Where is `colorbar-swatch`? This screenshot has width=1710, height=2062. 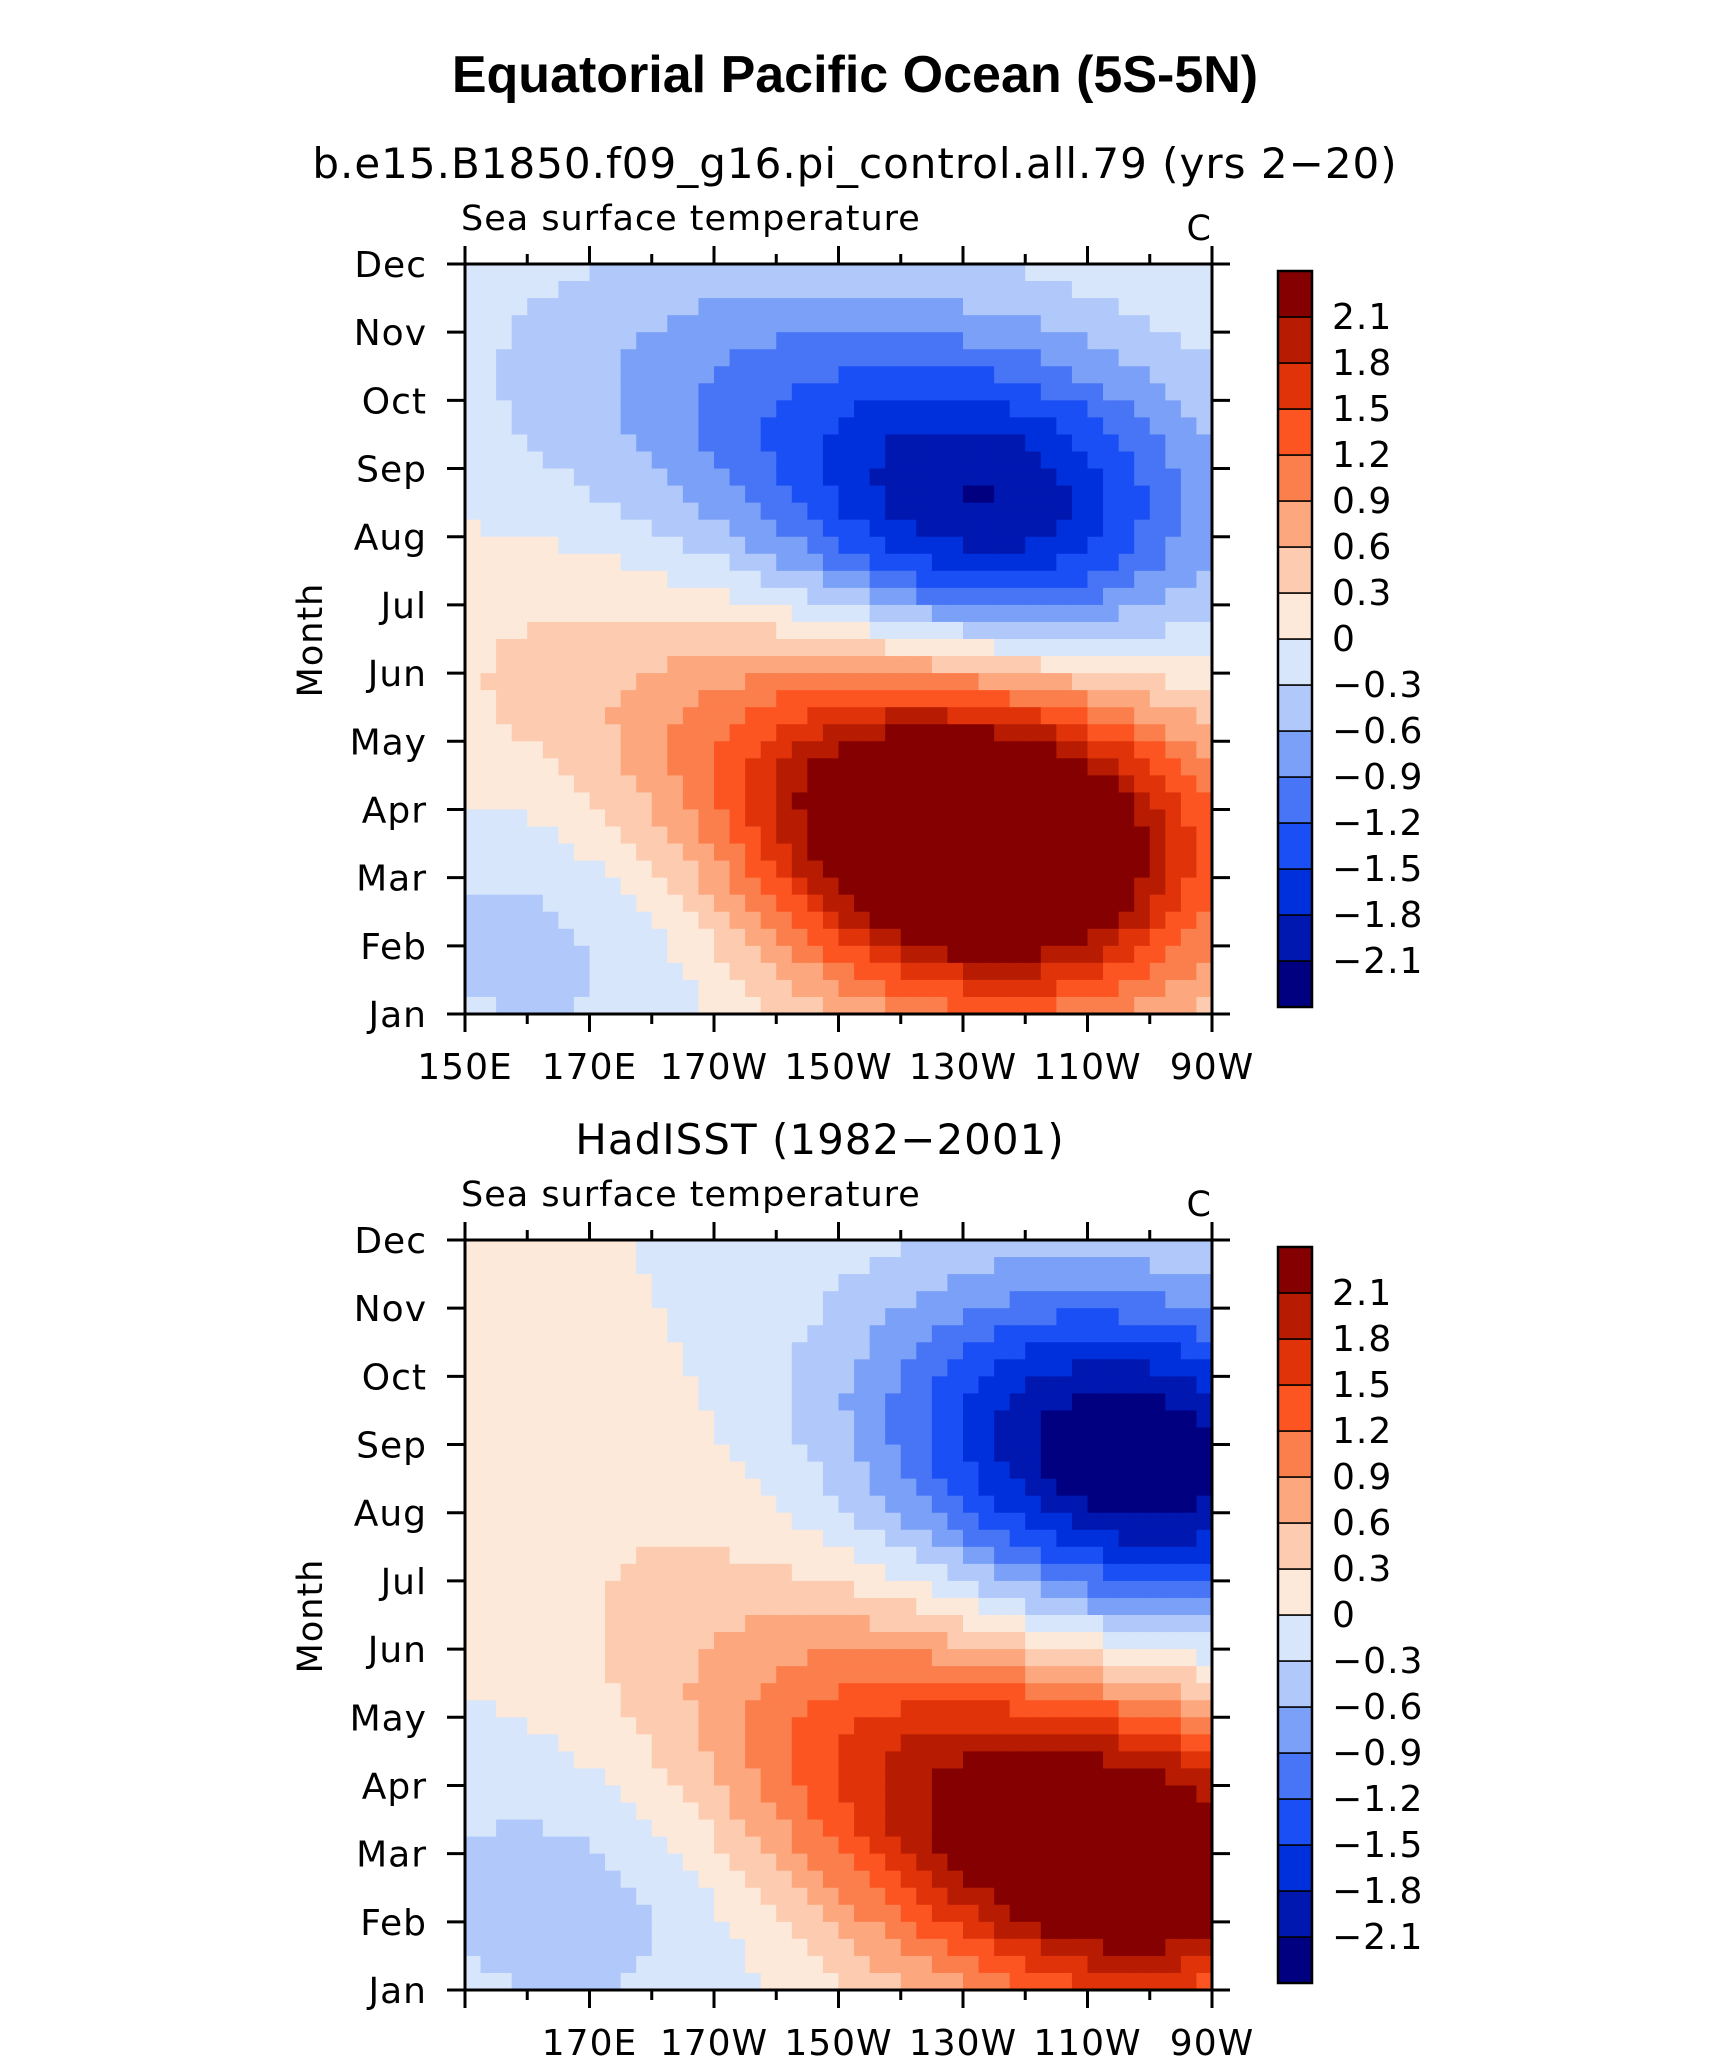 colorbar-swatch is located at coordinates (1295, 800).